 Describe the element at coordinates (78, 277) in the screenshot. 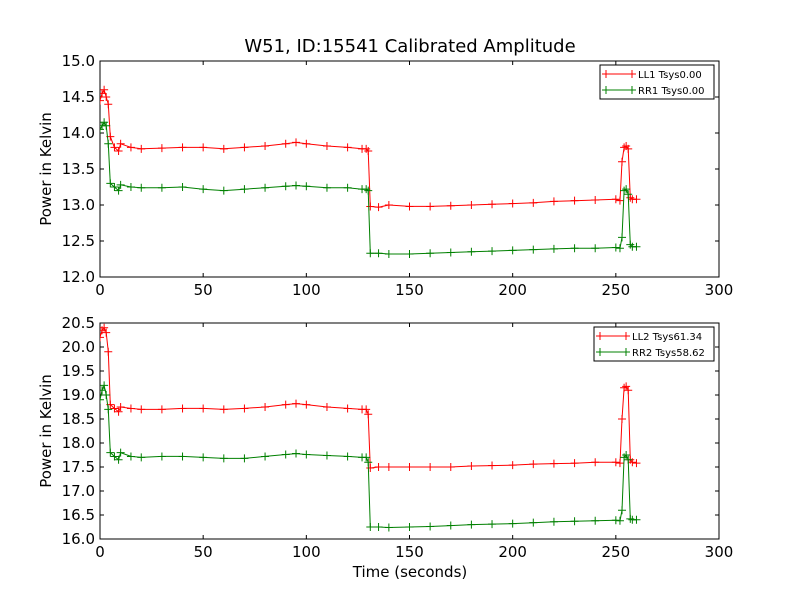

I see `top-y-tick-label: 12.0` at that location.